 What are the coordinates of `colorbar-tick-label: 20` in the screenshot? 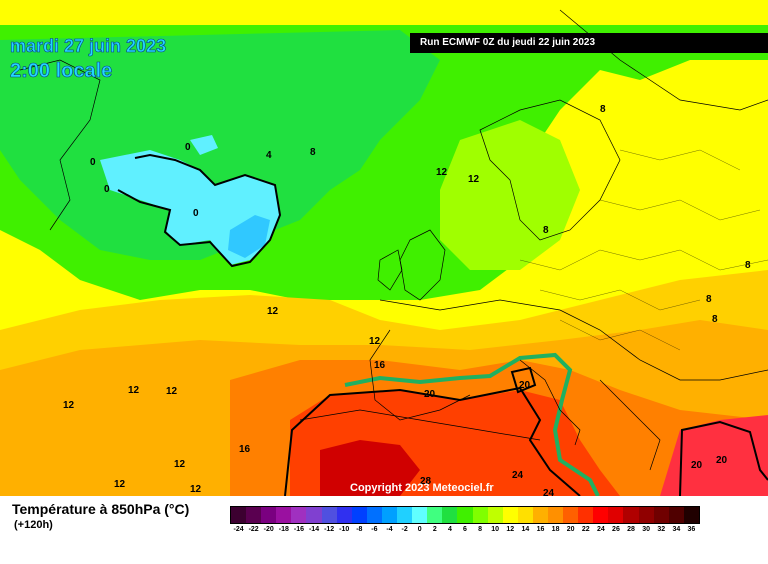 It's located at (570, 529).